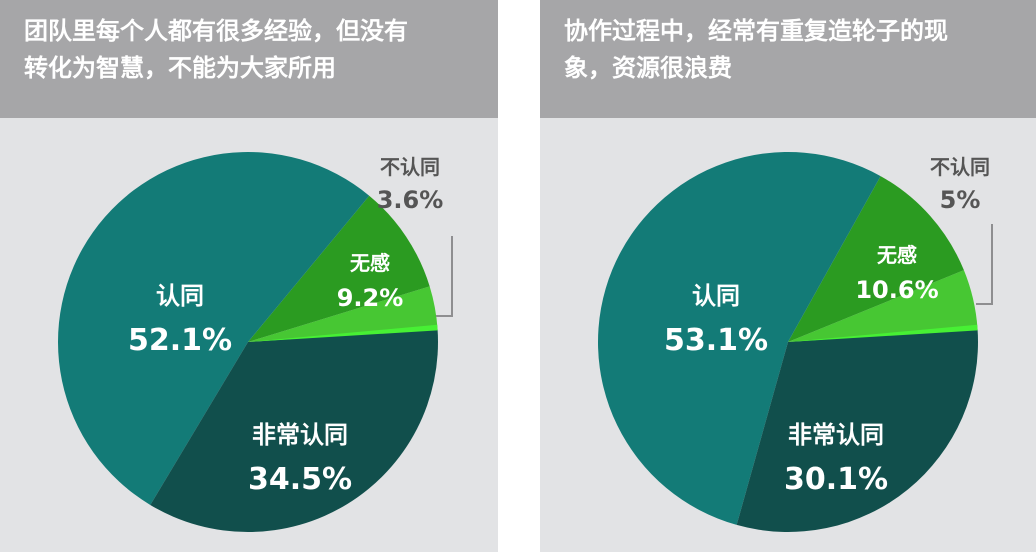 Image resolution: width=1036 pixels, height=552 pixels. Describe the element at coordinates (756, 31) in the screenshot. I see `chart-title-line-1: 协作过程中，经常有重复造轮子的现` at that location.